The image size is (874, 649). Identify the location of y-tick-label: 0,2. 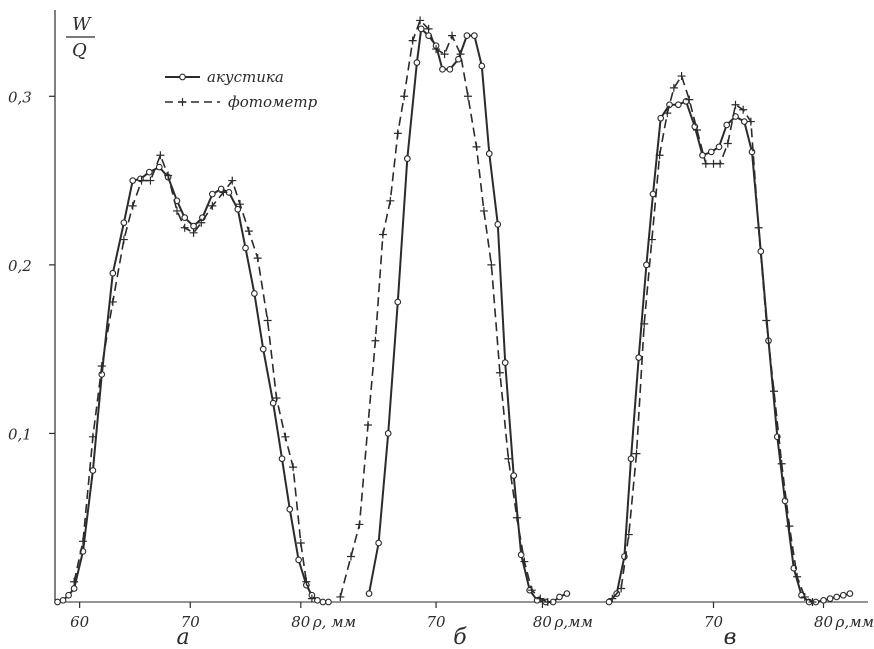
(20, 266).